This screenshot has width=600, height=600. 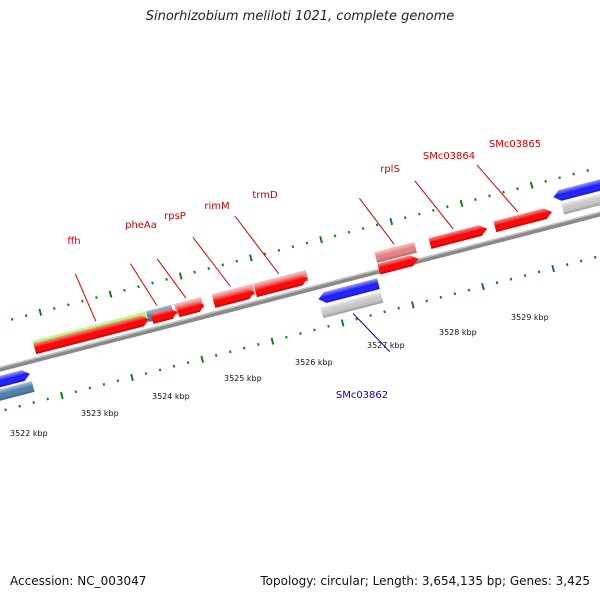 I want to click on gene-SMc03864-arrow, so click(x=458, y=236).